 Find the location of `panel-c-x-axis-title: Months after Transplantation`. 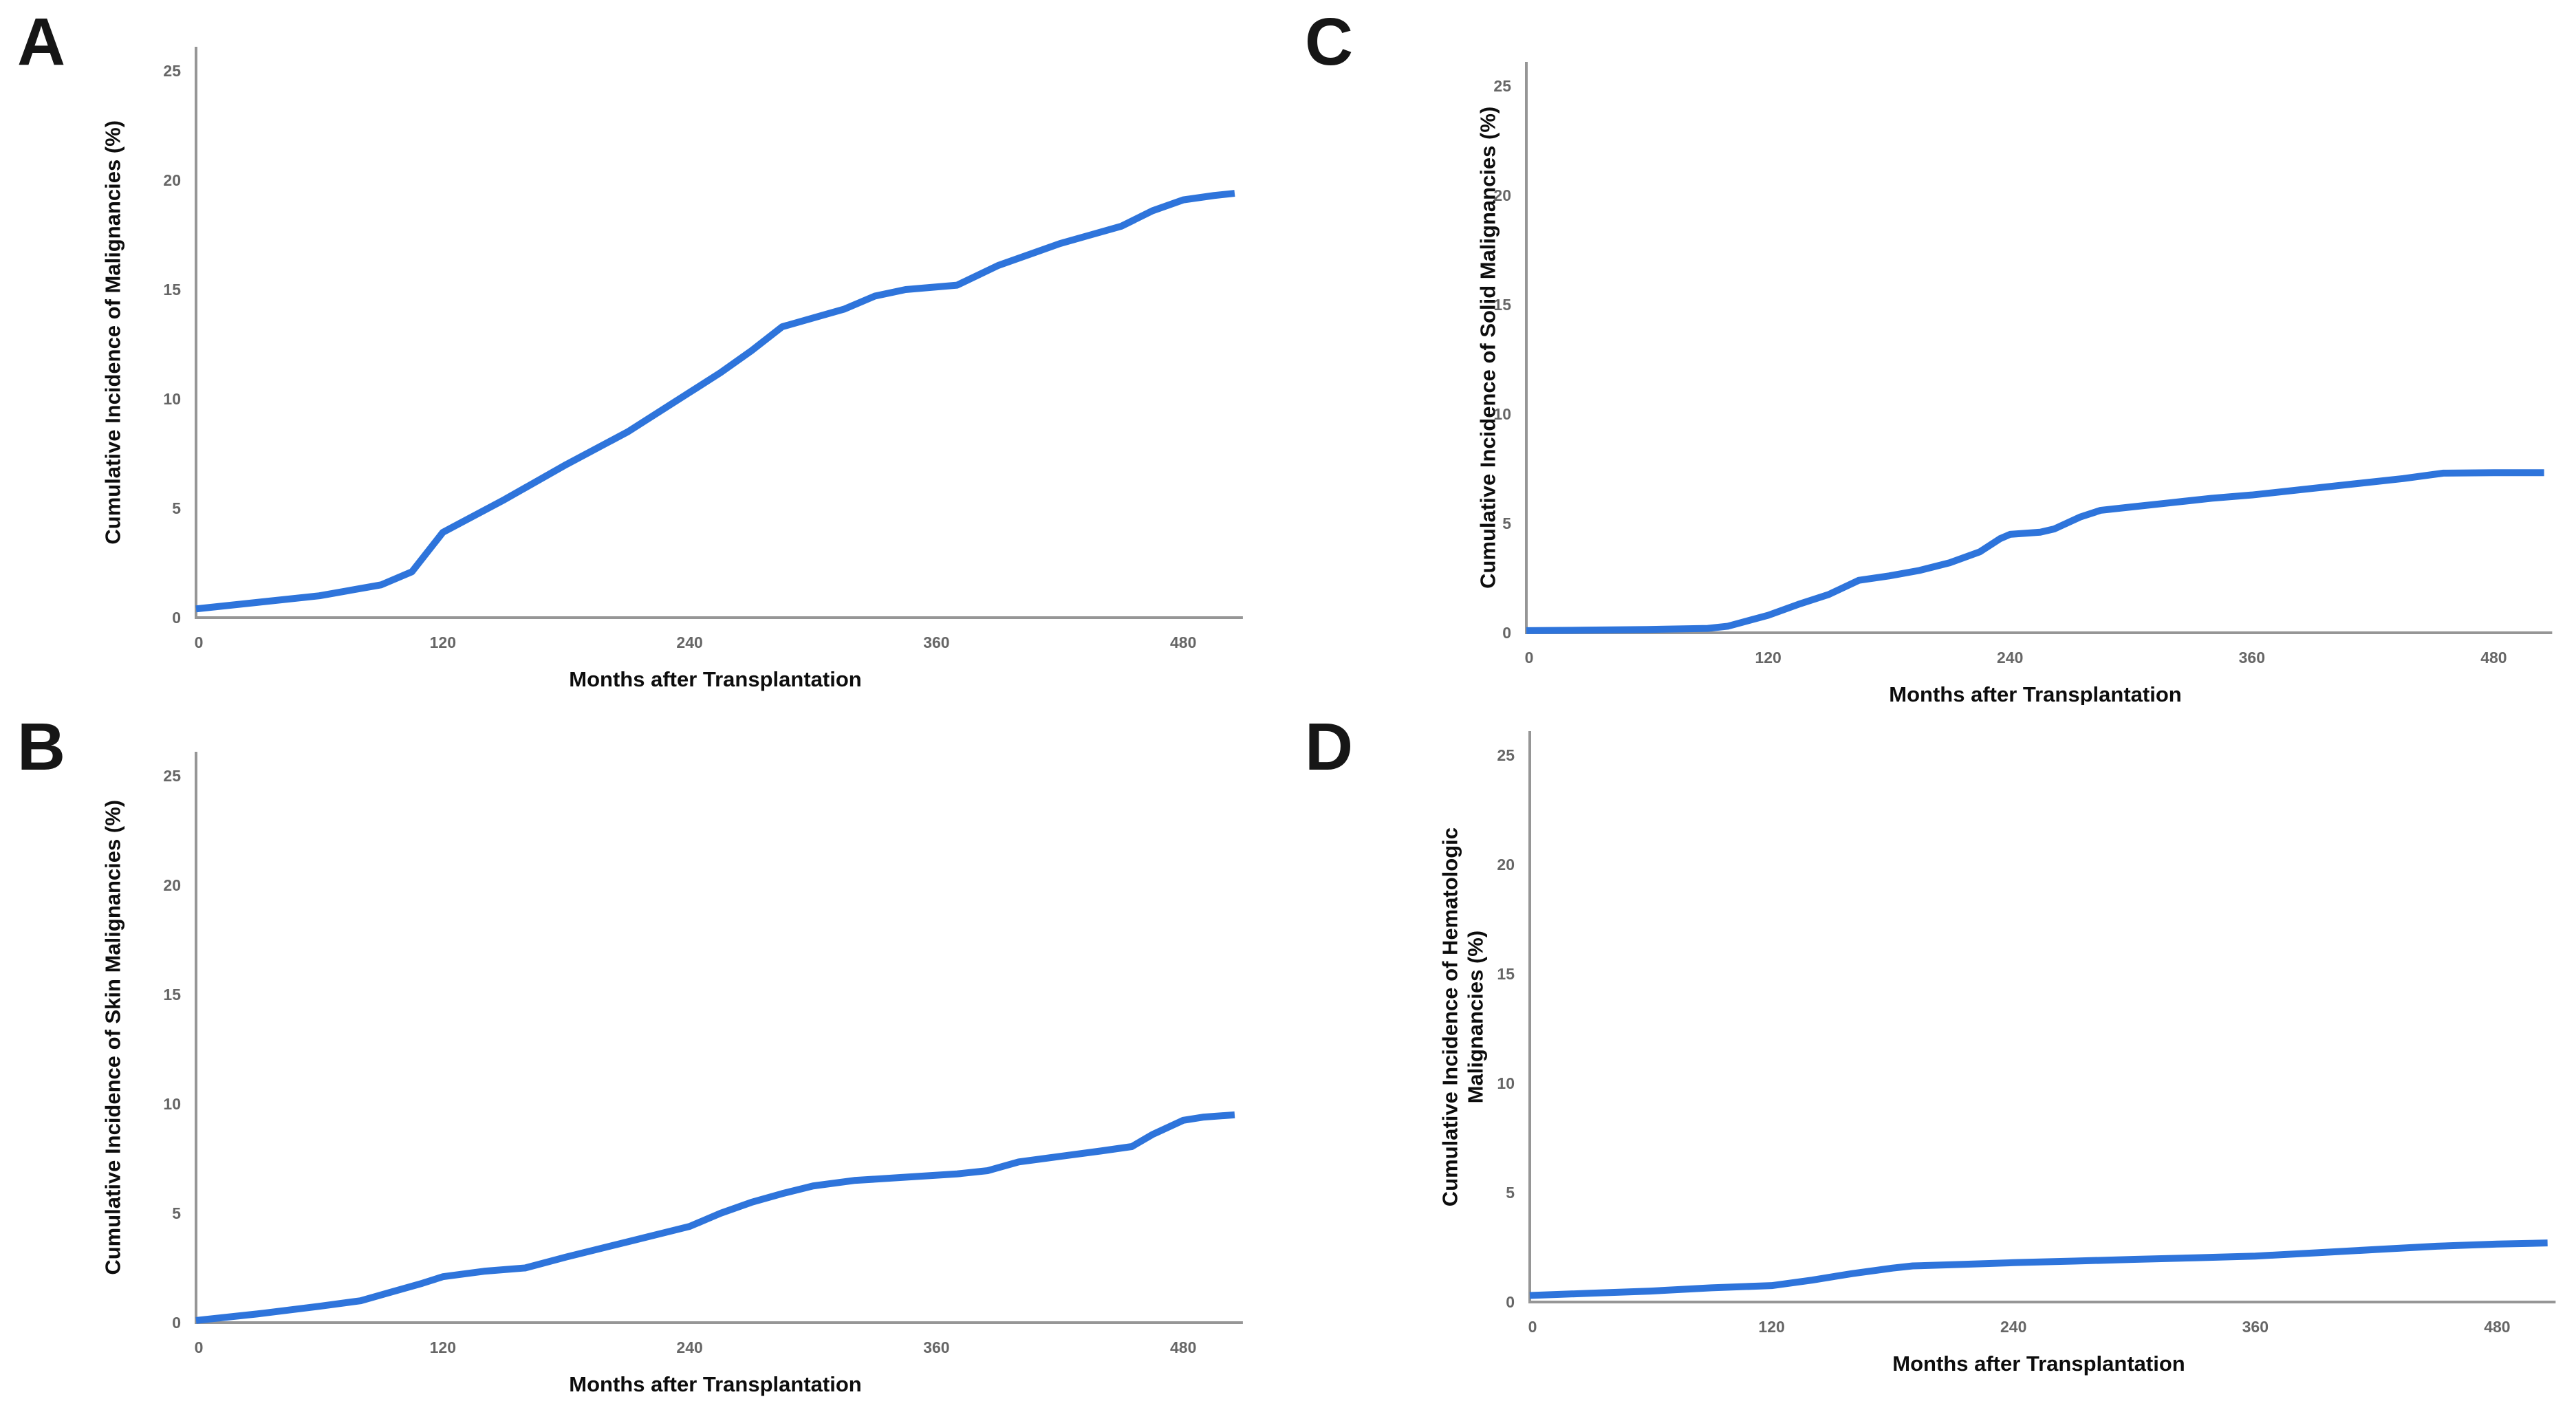

panel-c-x-axis-title: Months after Transplantation is located at coordinates (2035, 694).